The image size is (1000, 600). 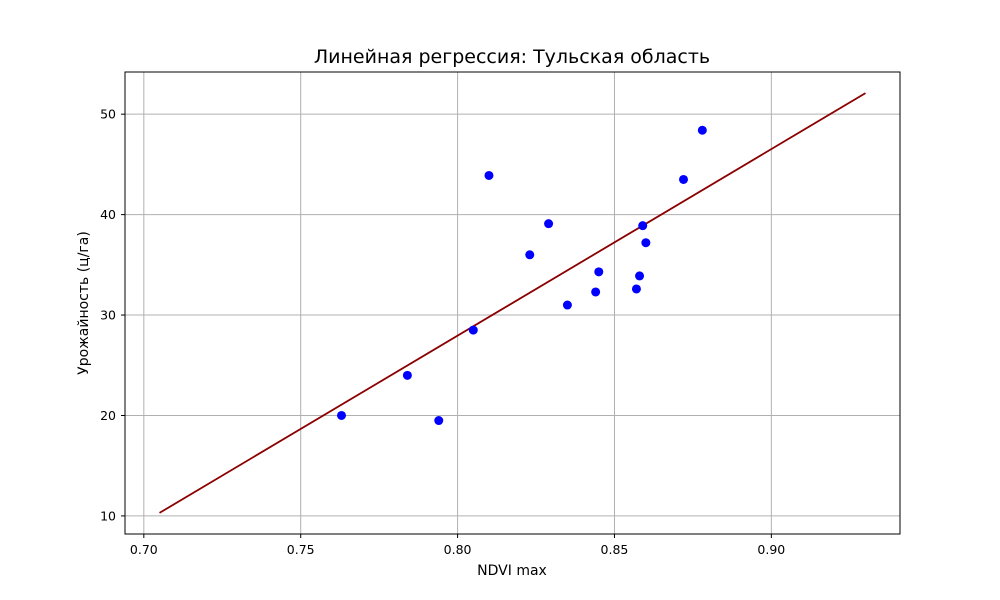 I want to click on y-tick-label: 50, so click(x=108, y=114).